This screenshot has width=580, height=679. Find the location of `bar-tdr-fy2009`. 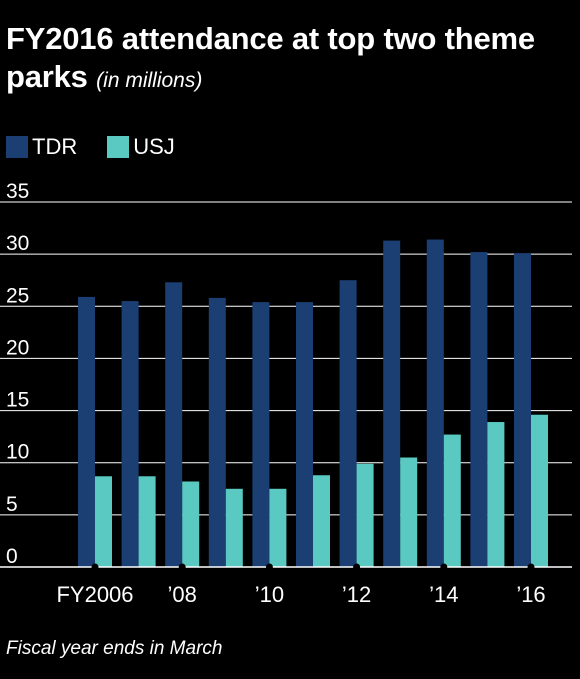

bar-tdr-fy2009 is located at coordinates (217, 432).